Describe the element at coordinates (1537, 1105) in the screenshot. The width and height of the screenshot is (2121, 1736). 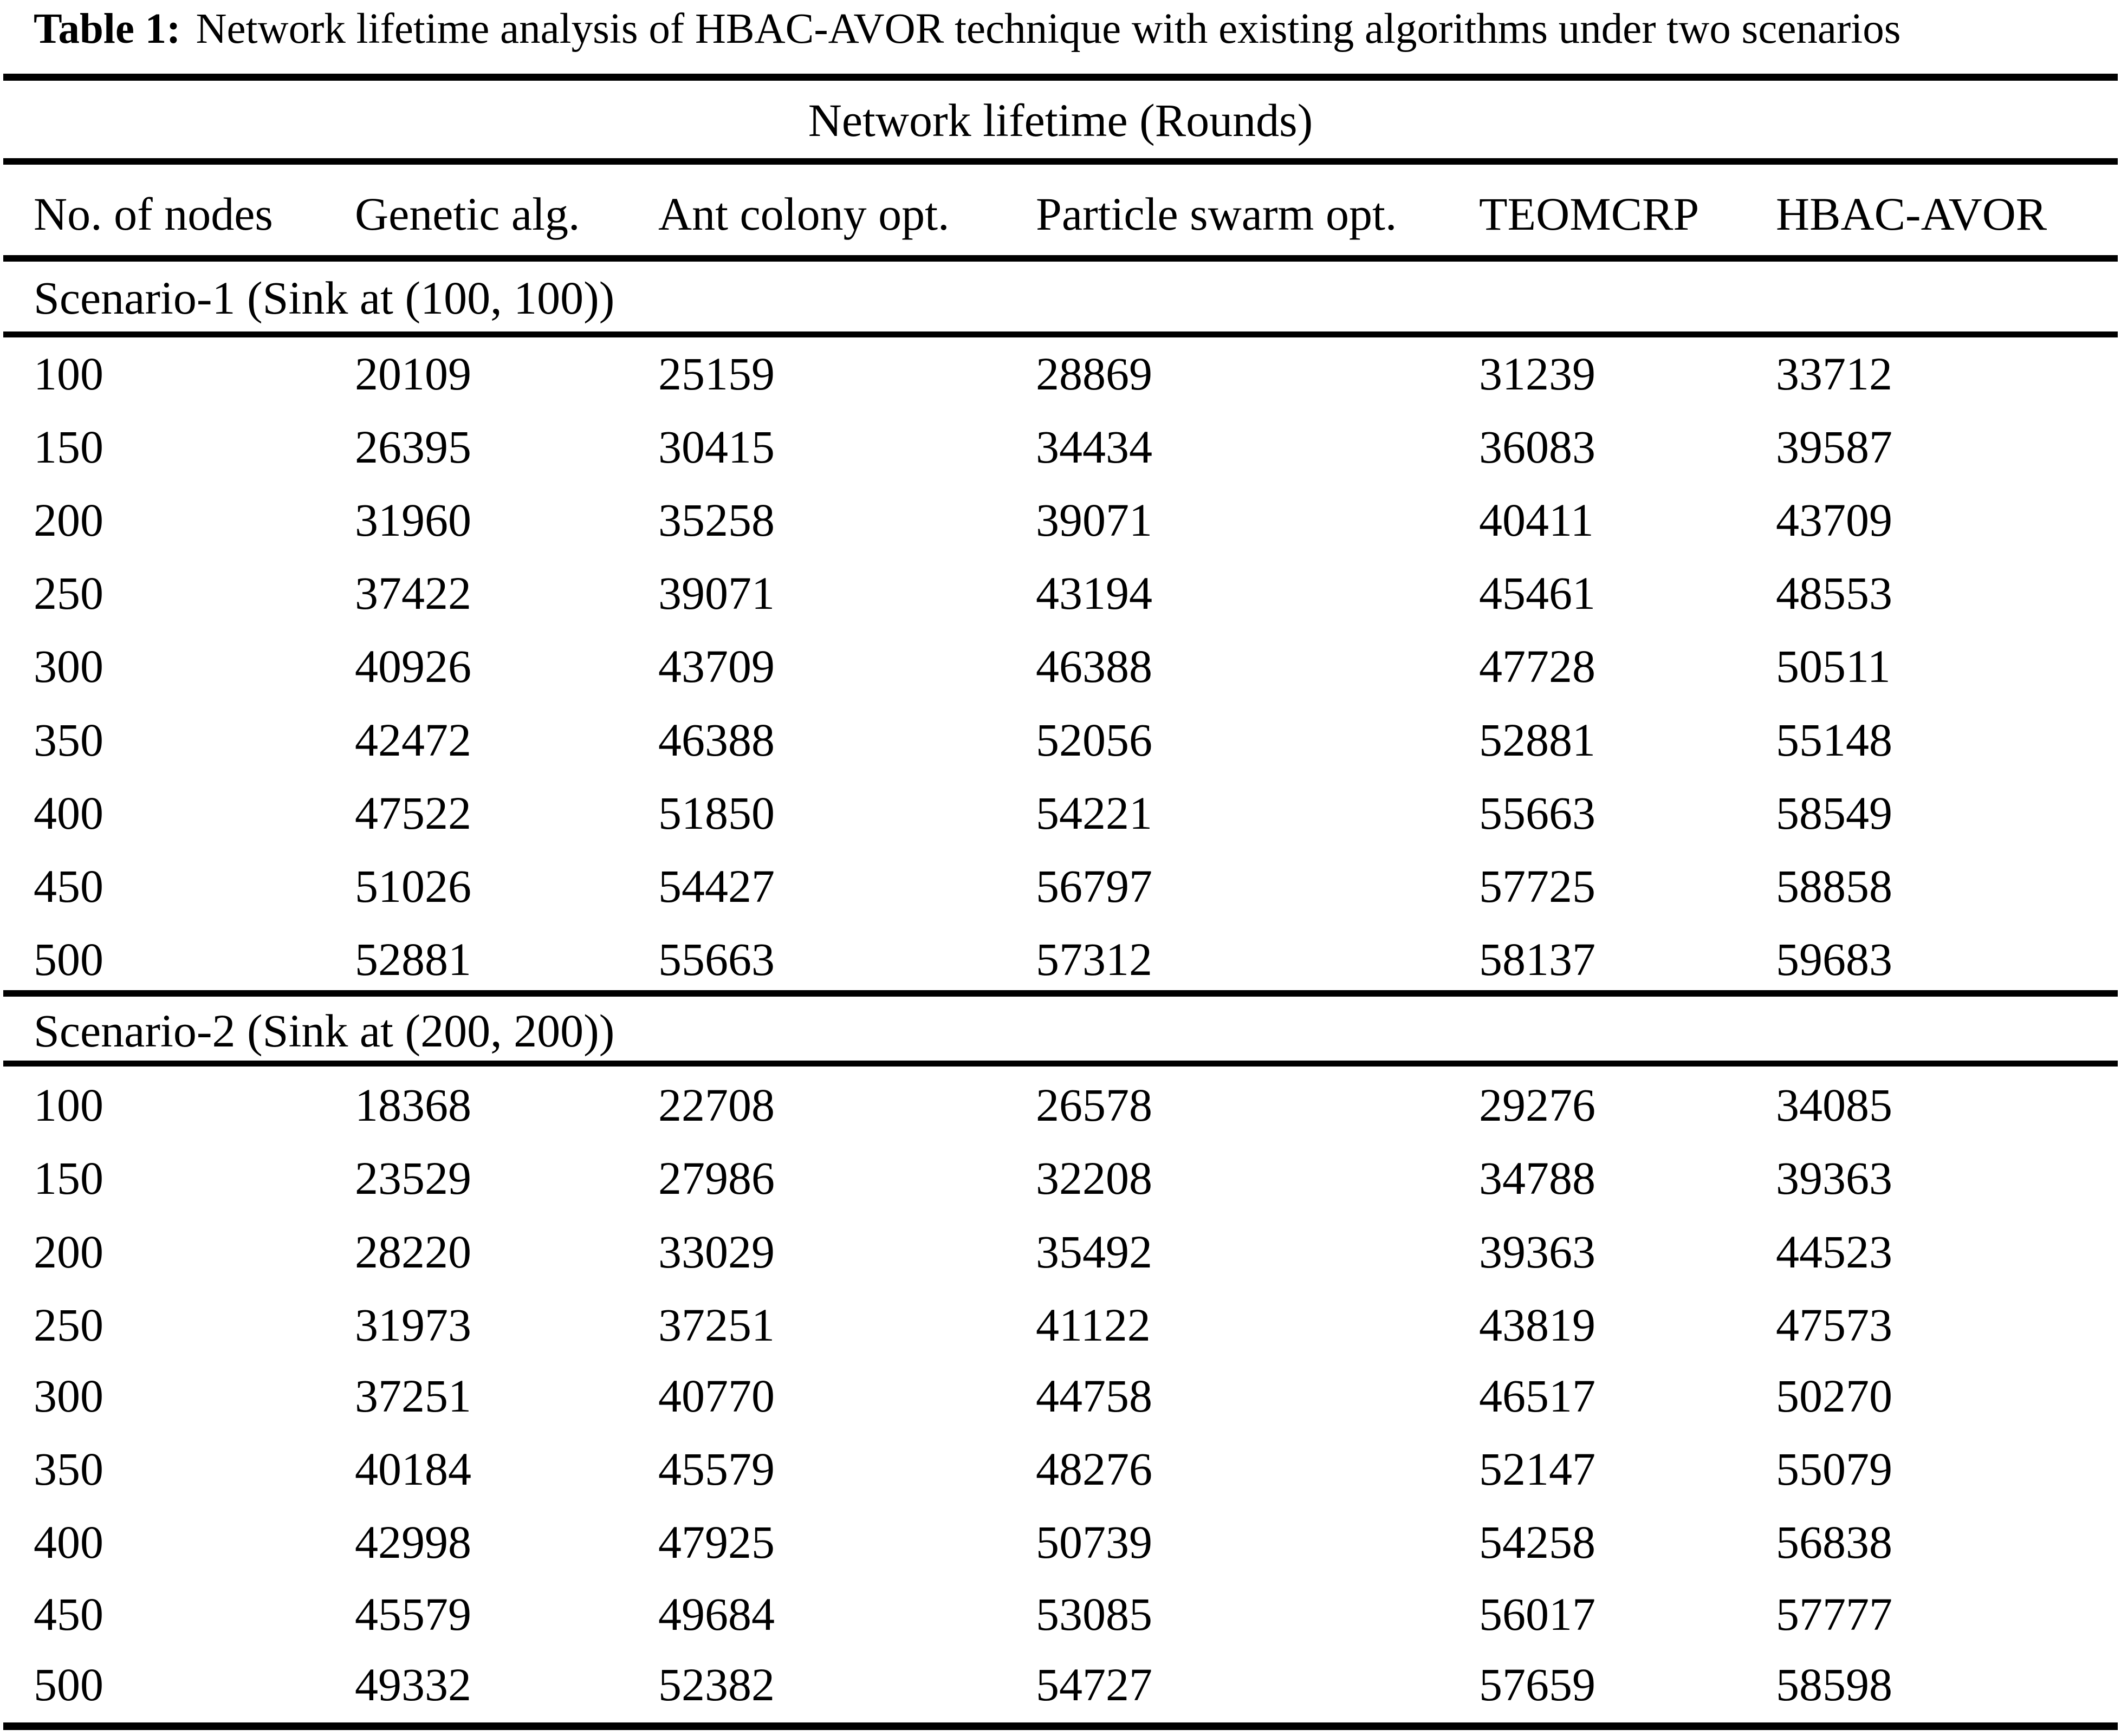
I see `data-cell: 29276` at that location.